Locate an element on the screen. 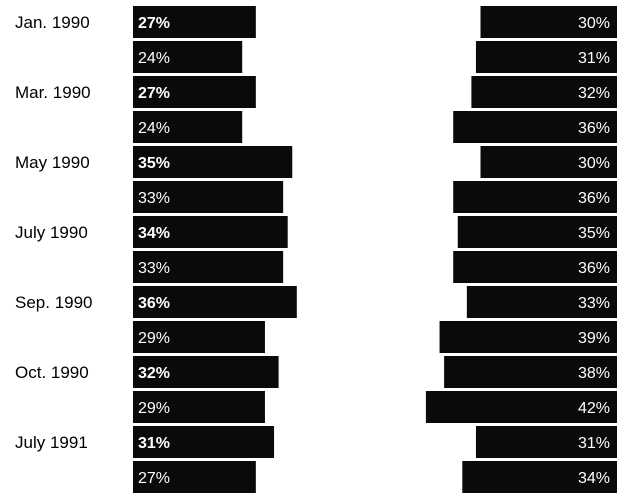 The image size is (626, 493). right-bar-value-label: 32% is located at coordinates (594, 93).